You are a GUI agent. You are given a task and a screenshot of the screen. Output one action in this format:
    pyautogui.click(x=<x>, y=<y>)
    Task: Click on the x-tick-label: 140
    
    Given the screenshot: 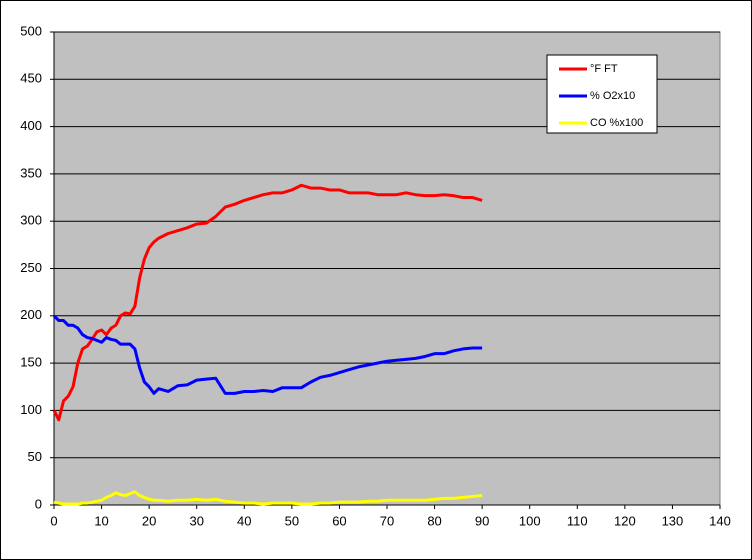 What is the action you would take?
    pyautogui.click(x=720, y=520)
    